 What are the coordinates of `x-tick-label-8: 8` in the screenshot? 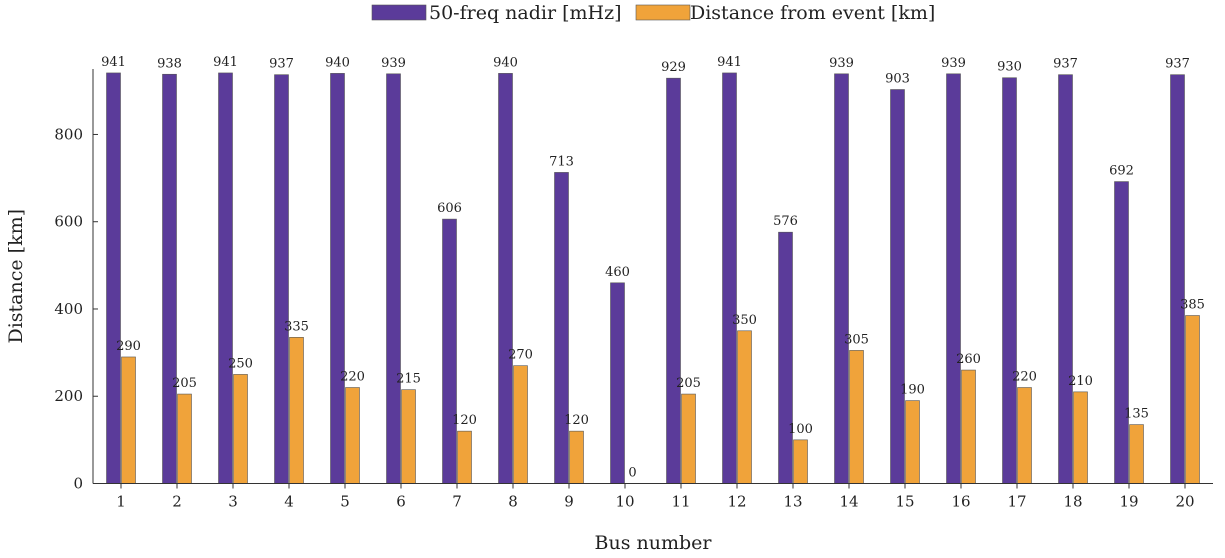 It's located at (513, 502).